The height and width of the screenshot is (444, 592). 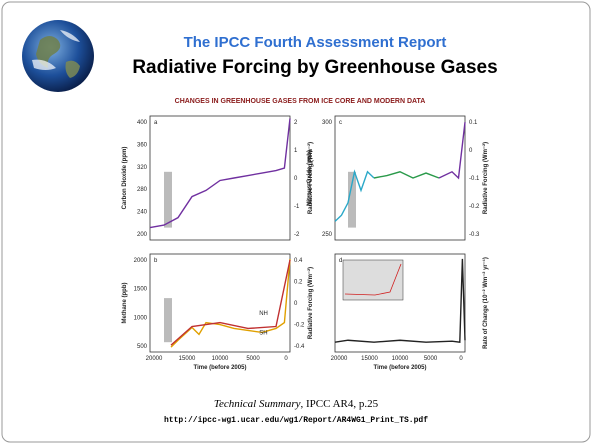 I want to click on tick-label: -0.3, so click(x=474, y=235).